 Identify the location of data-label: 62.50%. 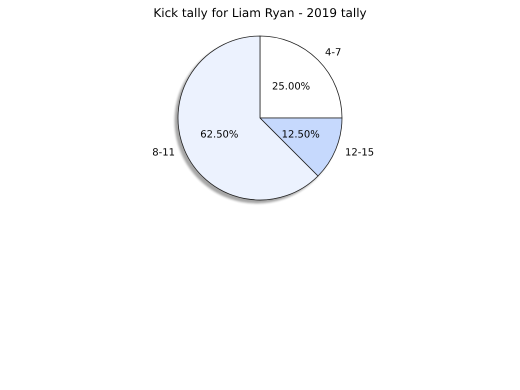
(219, 134).